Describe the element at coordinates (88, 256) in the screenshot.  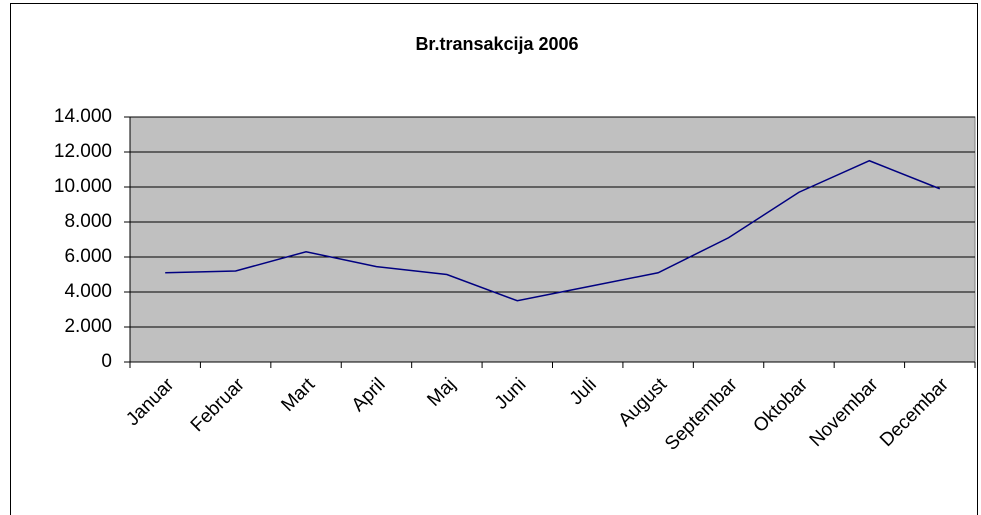
I see `y-tick-label: 6.000` at that location.